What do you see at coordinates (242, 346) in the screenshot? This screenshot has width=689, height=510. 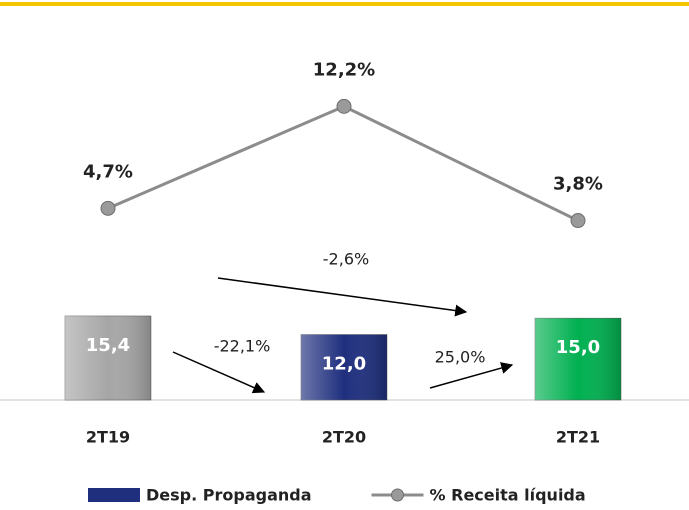 I see `annotation: -22,1%` at bounding box center [242, 346].